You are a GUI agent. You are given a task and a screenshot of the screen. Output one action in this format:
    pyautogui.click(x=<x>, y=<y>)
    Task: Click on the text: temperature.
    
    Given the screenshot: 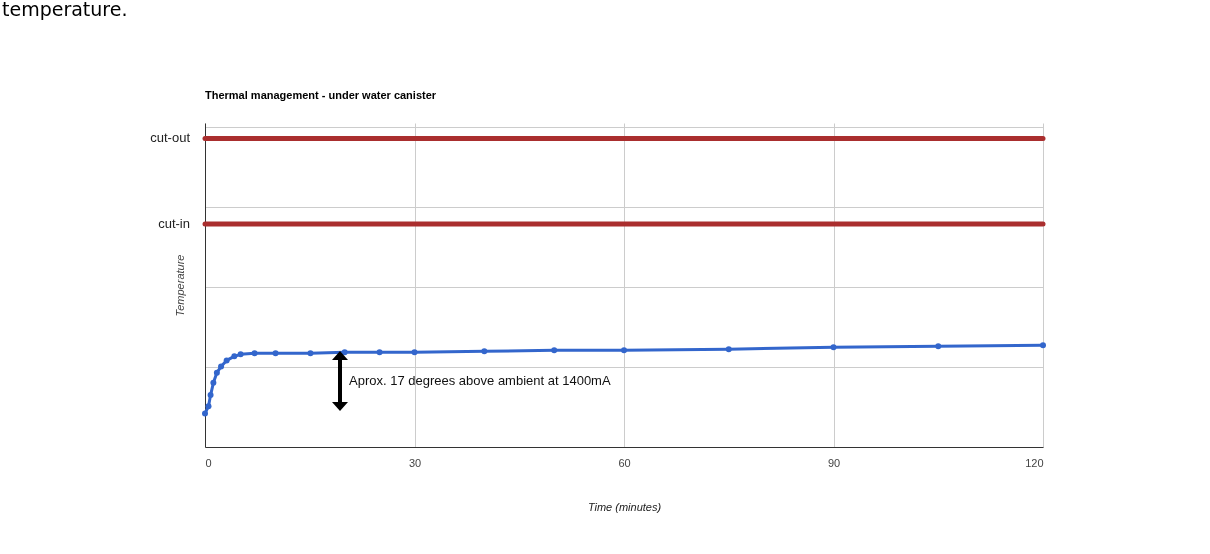 What is the action you would take?
    pyautogui.click(x=65, y=10)
    